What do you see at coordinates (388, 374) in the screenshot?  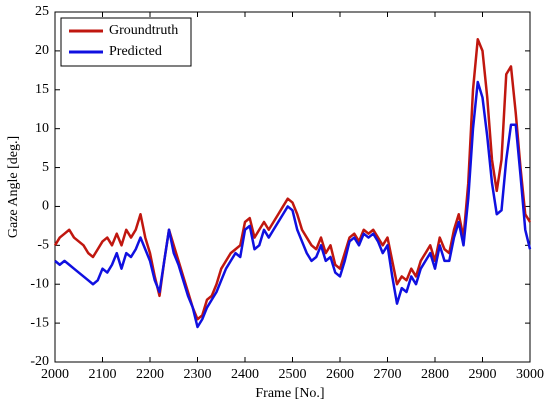 I see `x-tick-label: 2700` at bounding box center [388, 374].